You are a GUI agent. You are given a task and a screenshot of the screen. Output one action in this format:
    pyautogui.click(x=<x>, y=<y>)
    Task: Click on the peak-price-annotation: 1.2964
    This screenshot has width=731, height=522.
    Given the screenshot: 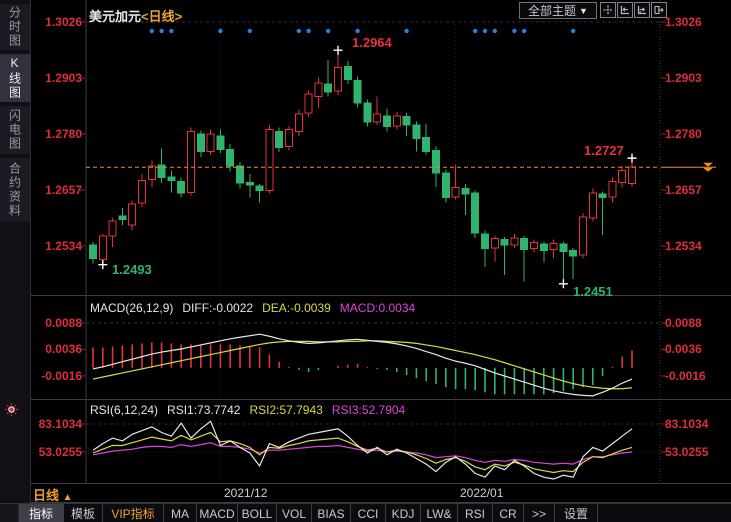 What is the action you would take?
    pyautogui.click(x=372, y=42)
    